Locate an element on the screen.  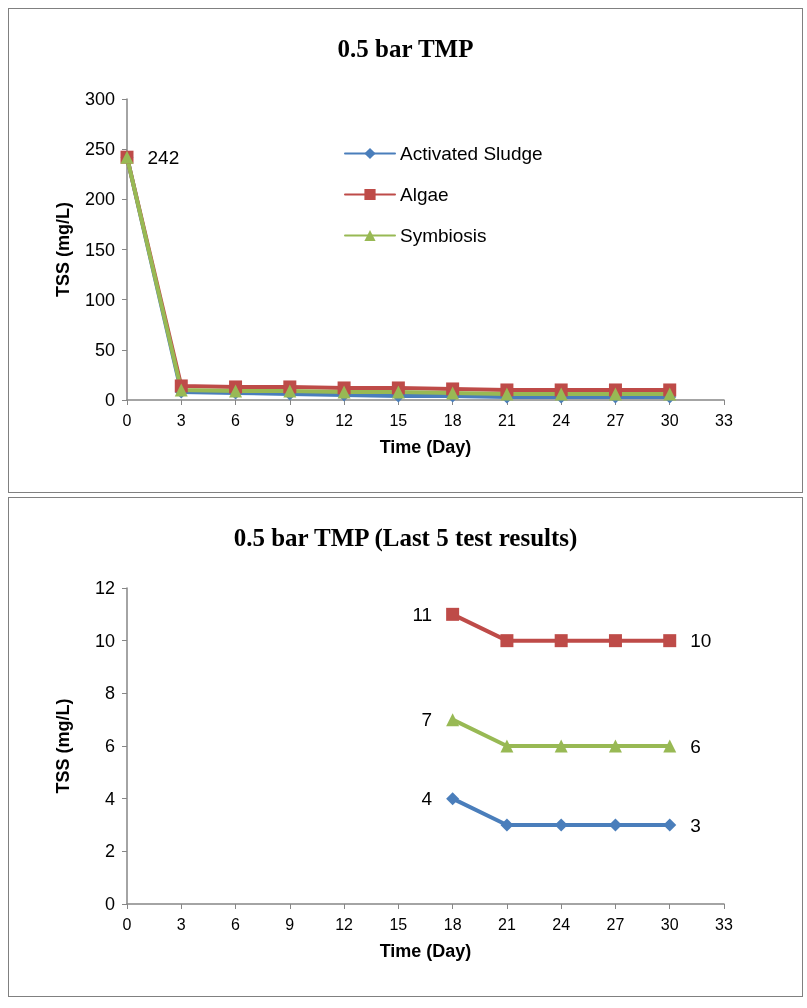
y-tick-label: 12 is located at coordinates (104, 588).